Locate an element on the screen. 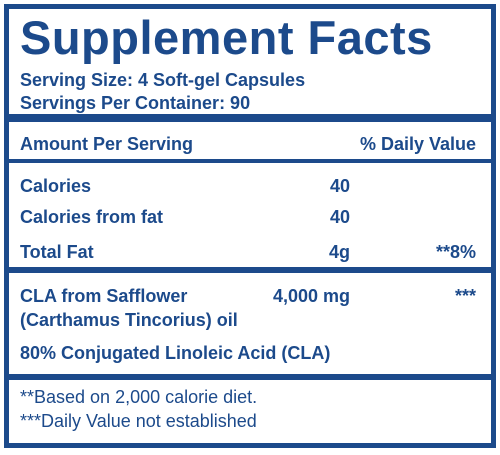 Image resolution: width=500 pixels, height=455 pixels. nutrient-amount: 4g is located at coordinates (339, 252).